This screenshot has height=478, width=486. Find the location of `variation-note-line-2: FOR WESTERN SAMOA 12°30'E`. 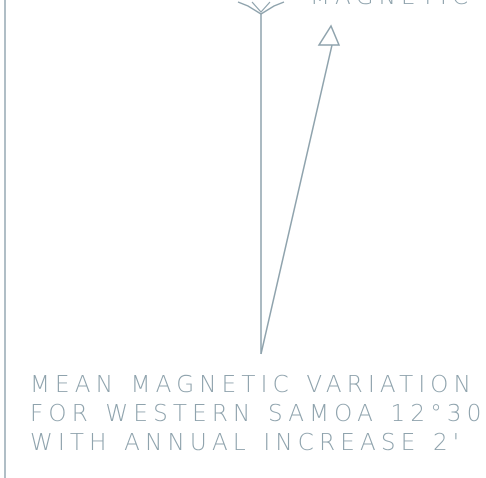

variation-note-line-2: FOR WESTERN SAMOA 12°30'E is located at coordinates (258, 414).